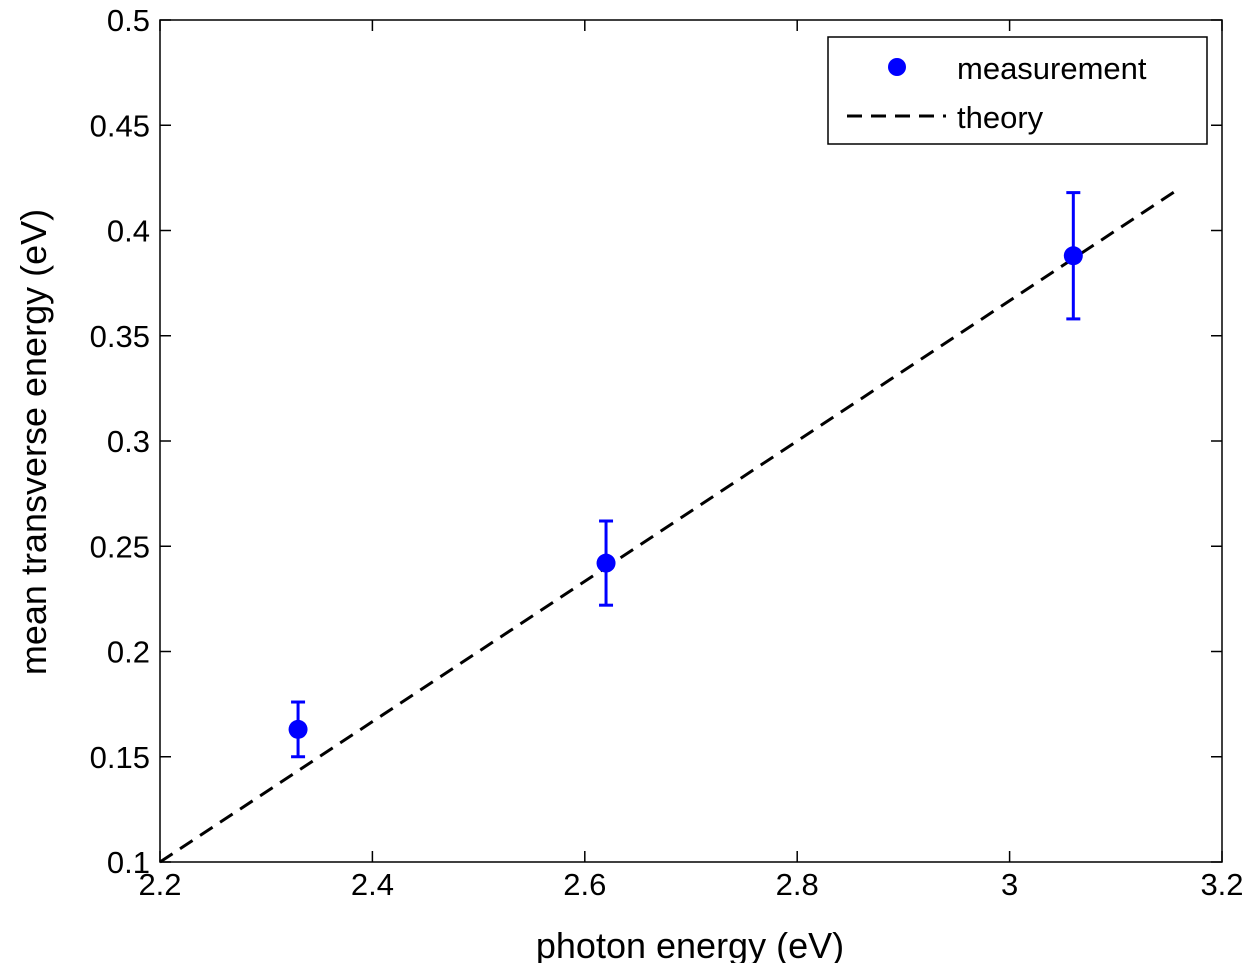 Image resolution: width=1255 pixels, height=963 pixels. Describe the element at coordinates (1000, 117) in the screenshot. I see `legend-theory-label: theory` at that location.